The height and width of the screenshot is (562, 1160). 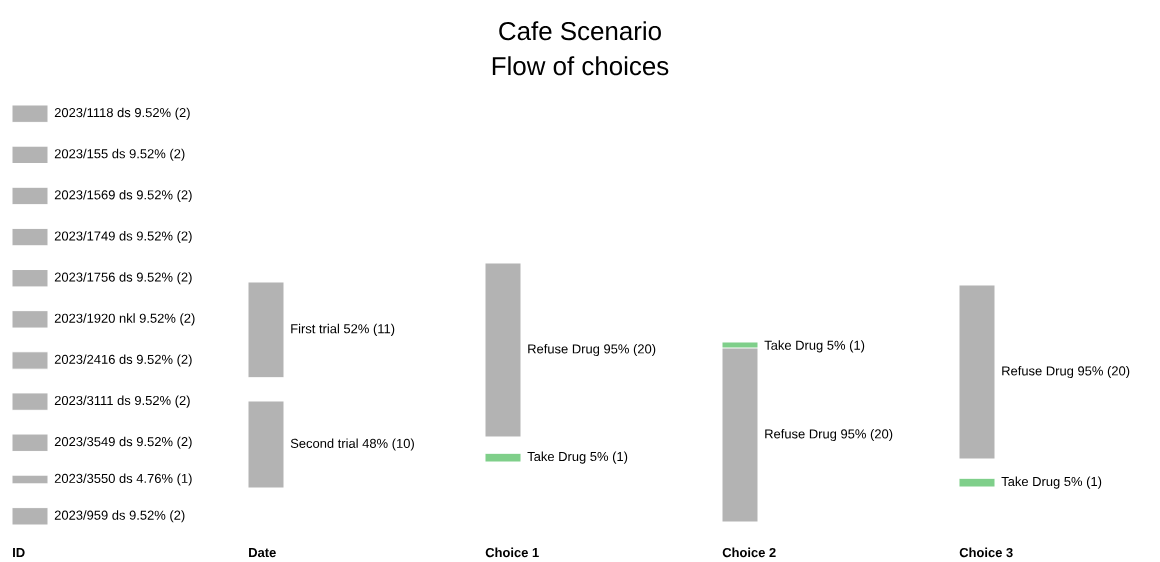 I want to click on text: Cafe Scenario, so click(x=580, y=31).